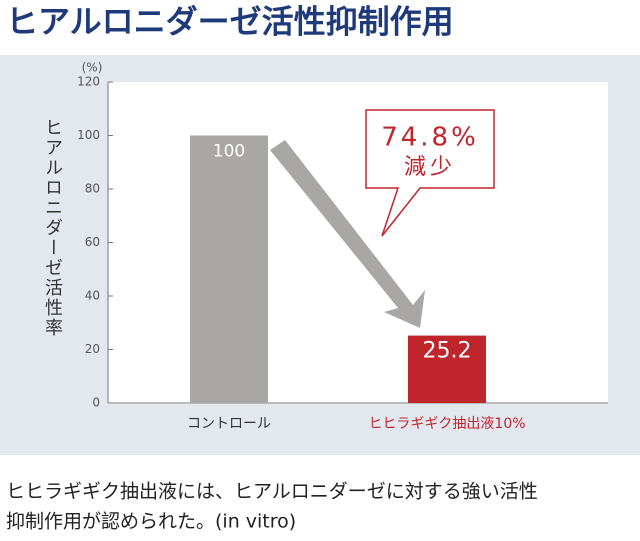 The width and height of the screenshot is (640, 541). I want to click on arrow, so click(347, 234).